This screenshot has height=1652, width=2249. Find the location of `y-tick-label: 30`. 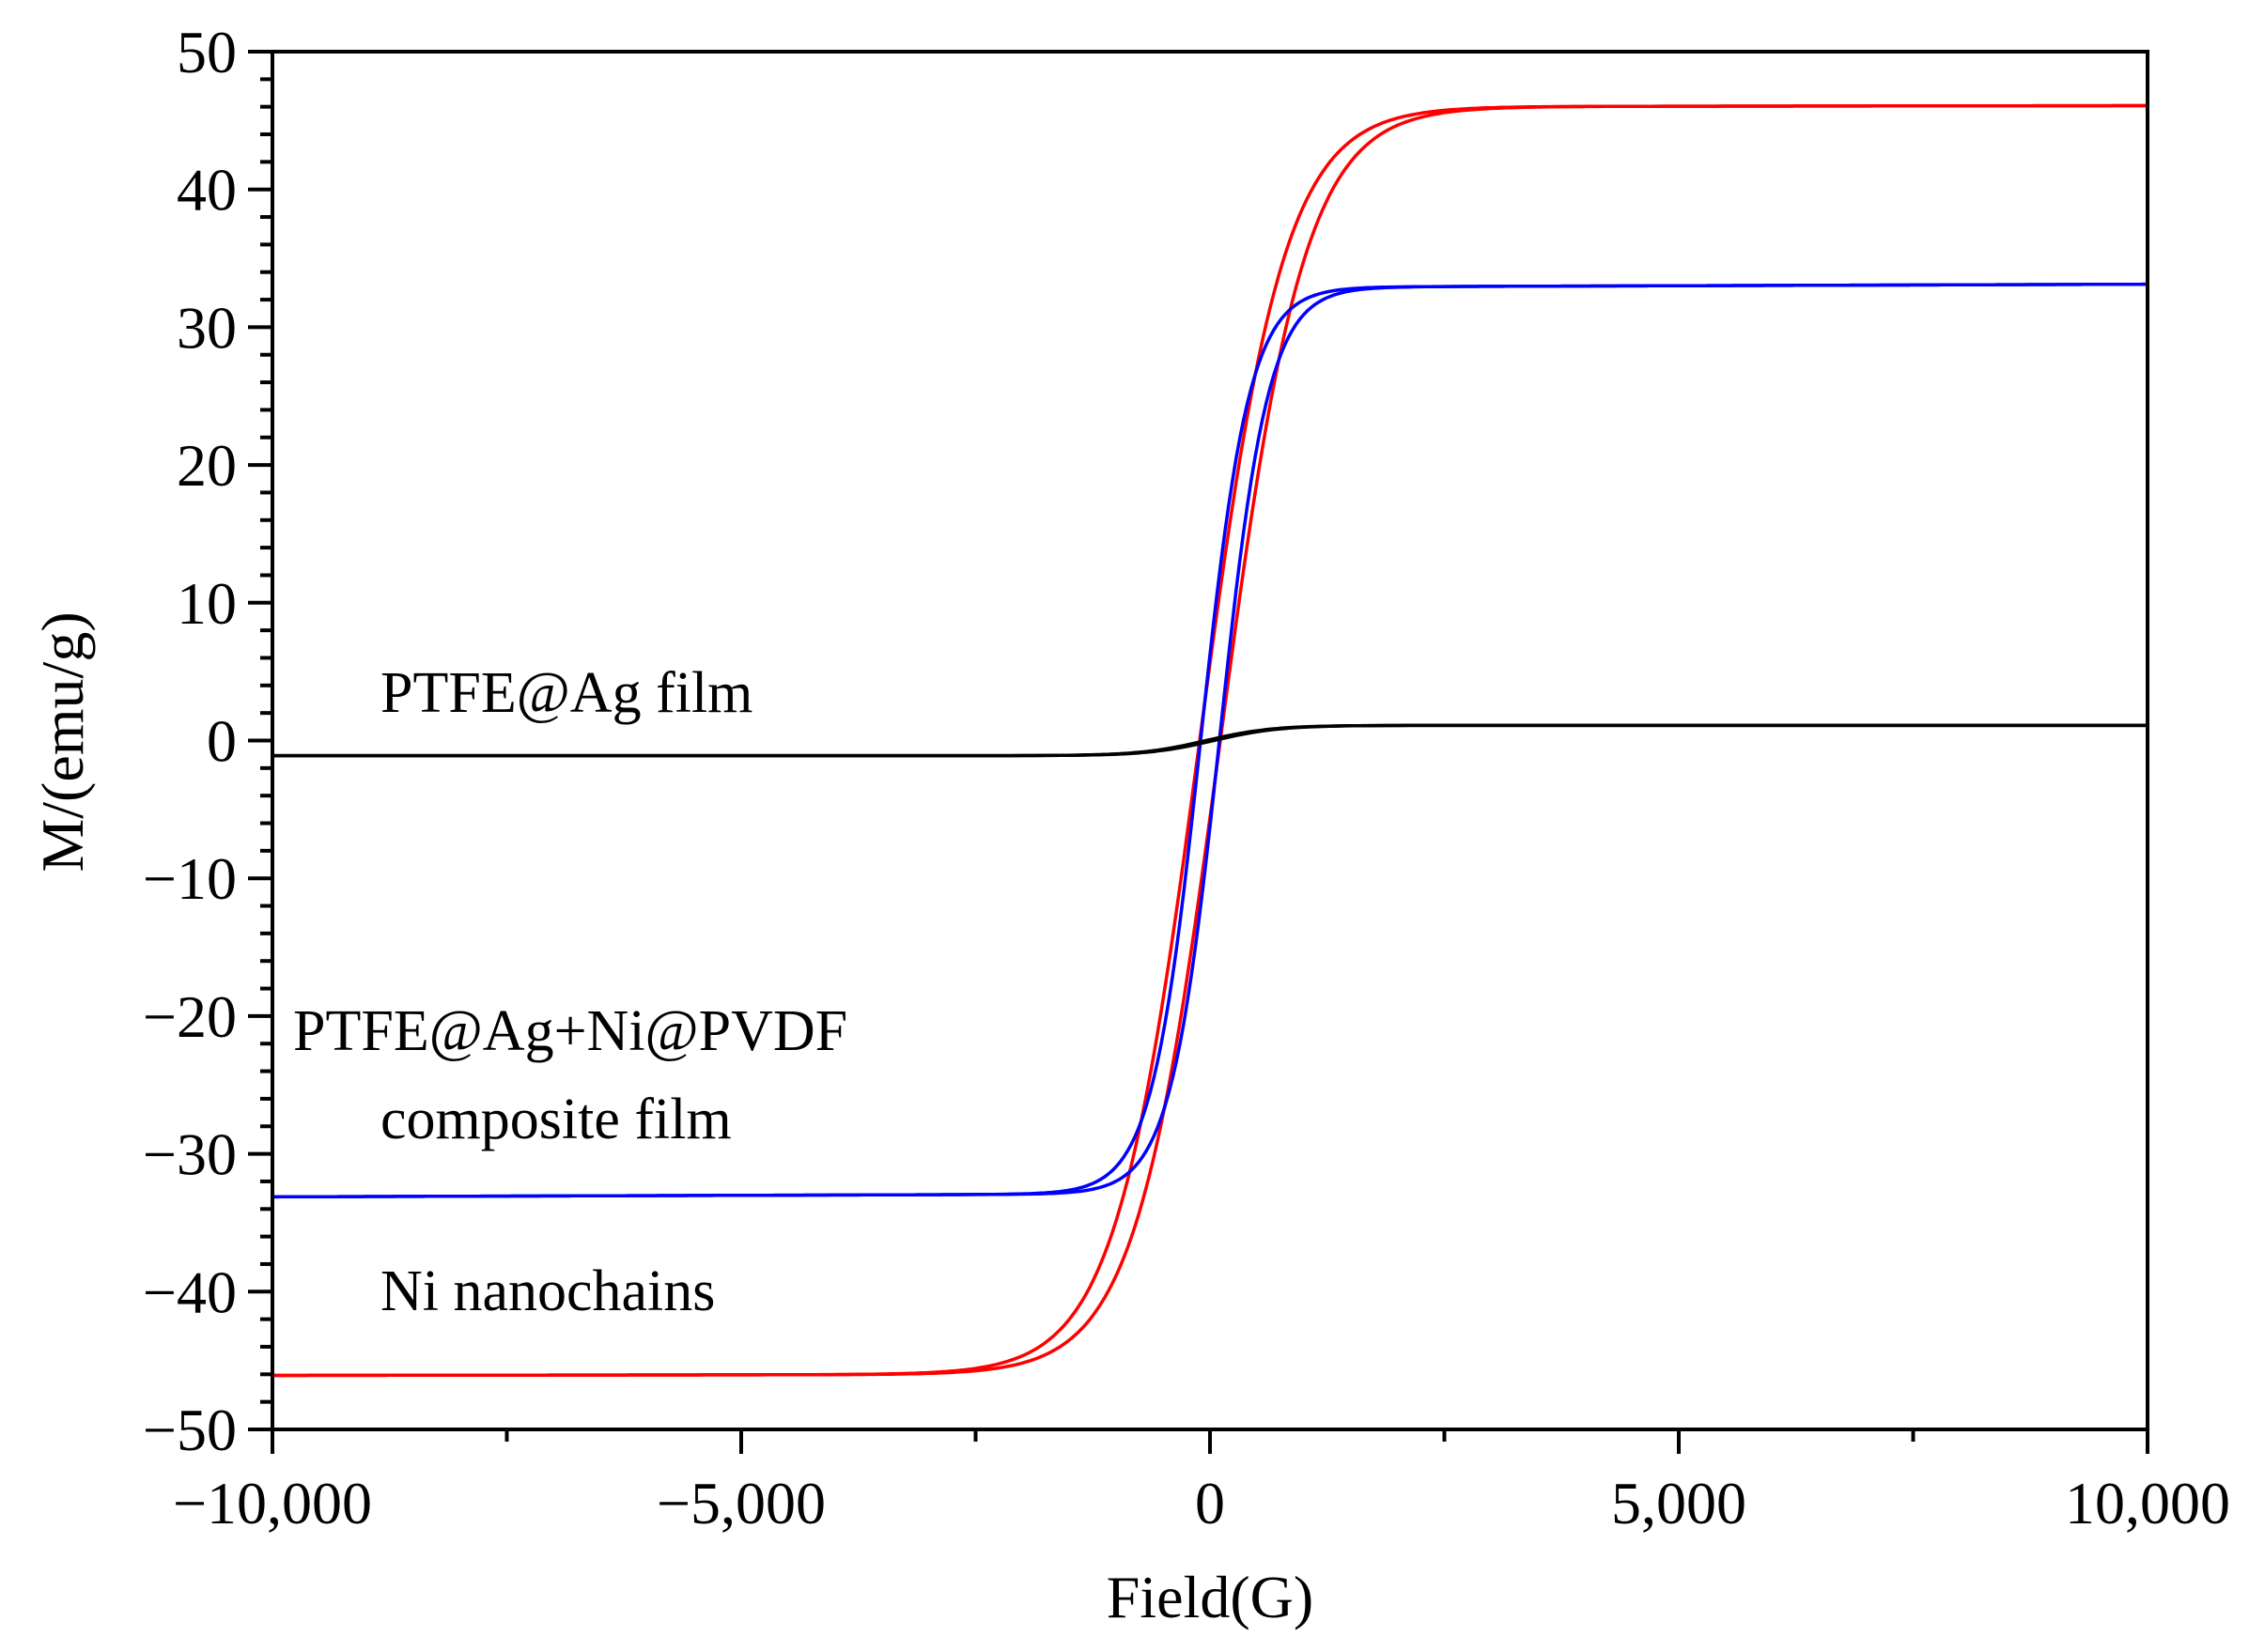

y-tick-label: 30 is located at coordinates (207, 327).